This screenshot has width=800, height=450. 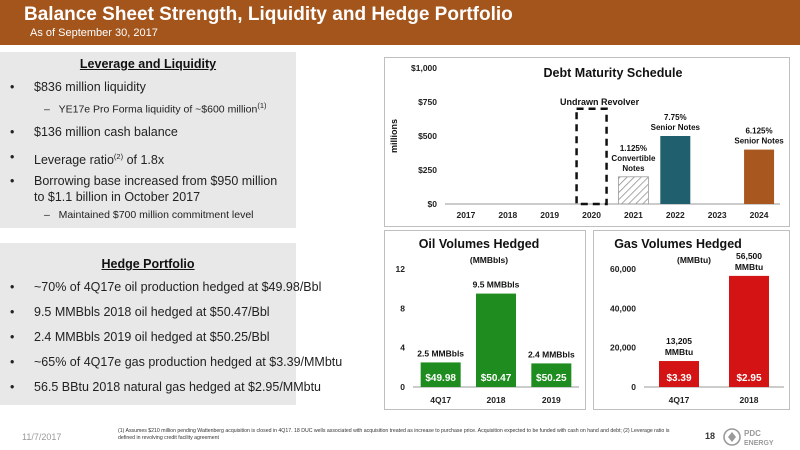 What do you see at coordinates (427, 102) in the screenshot?
I see `y-tick-label: $750` at bounding box center [427, 102].